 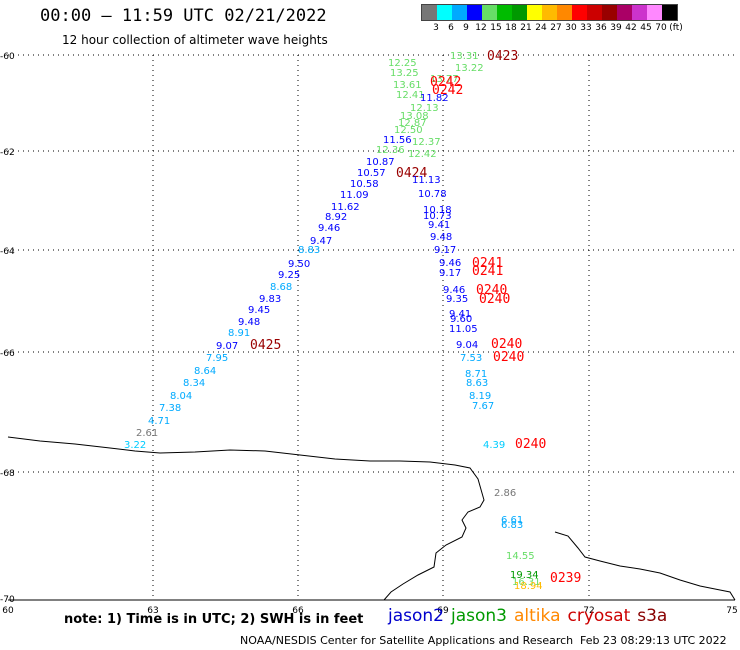 What do you see at coordinates (541, 28) in the screenshot?
I see `legend-label: 24` at bounding box center [541, 28].